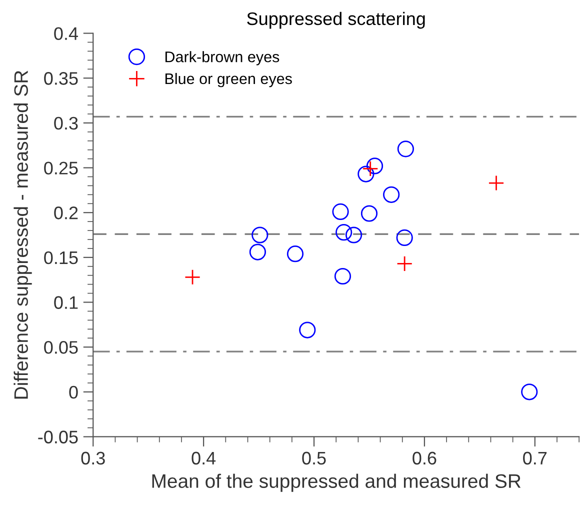 Image resolution: width=582 pixels, height=512 pixels. Describe the element at coordinates (61, 168) in the screenshot. I see `y-tick-label: 0.25` at that location.